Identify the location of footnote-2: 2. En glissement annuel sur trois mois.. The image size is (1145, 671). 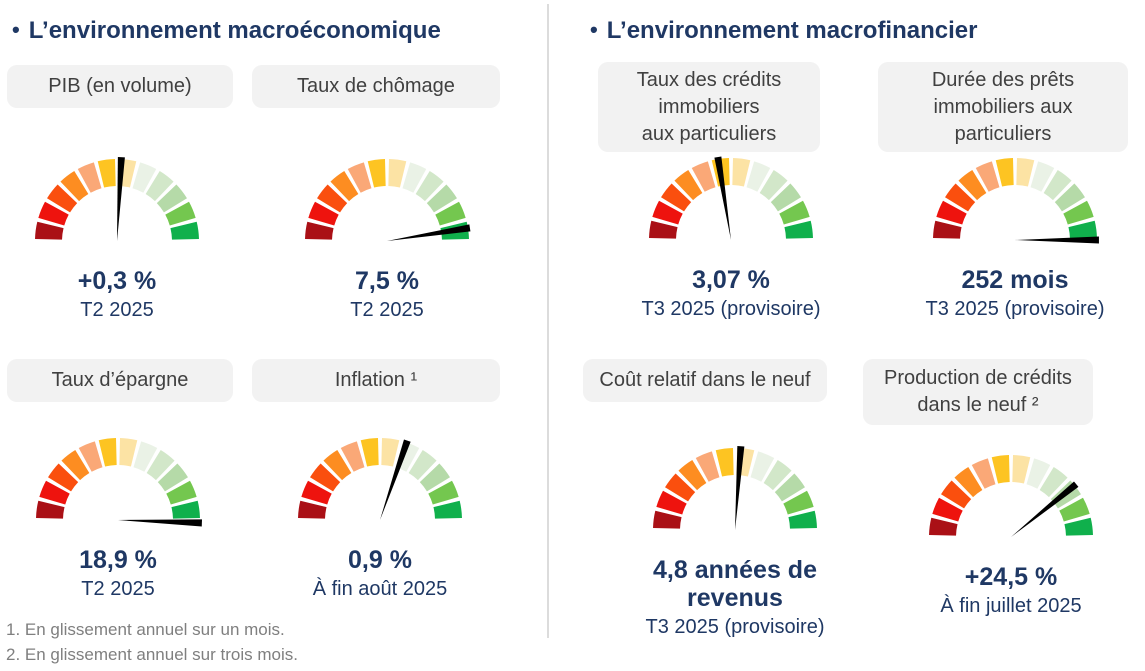
(152, 654).